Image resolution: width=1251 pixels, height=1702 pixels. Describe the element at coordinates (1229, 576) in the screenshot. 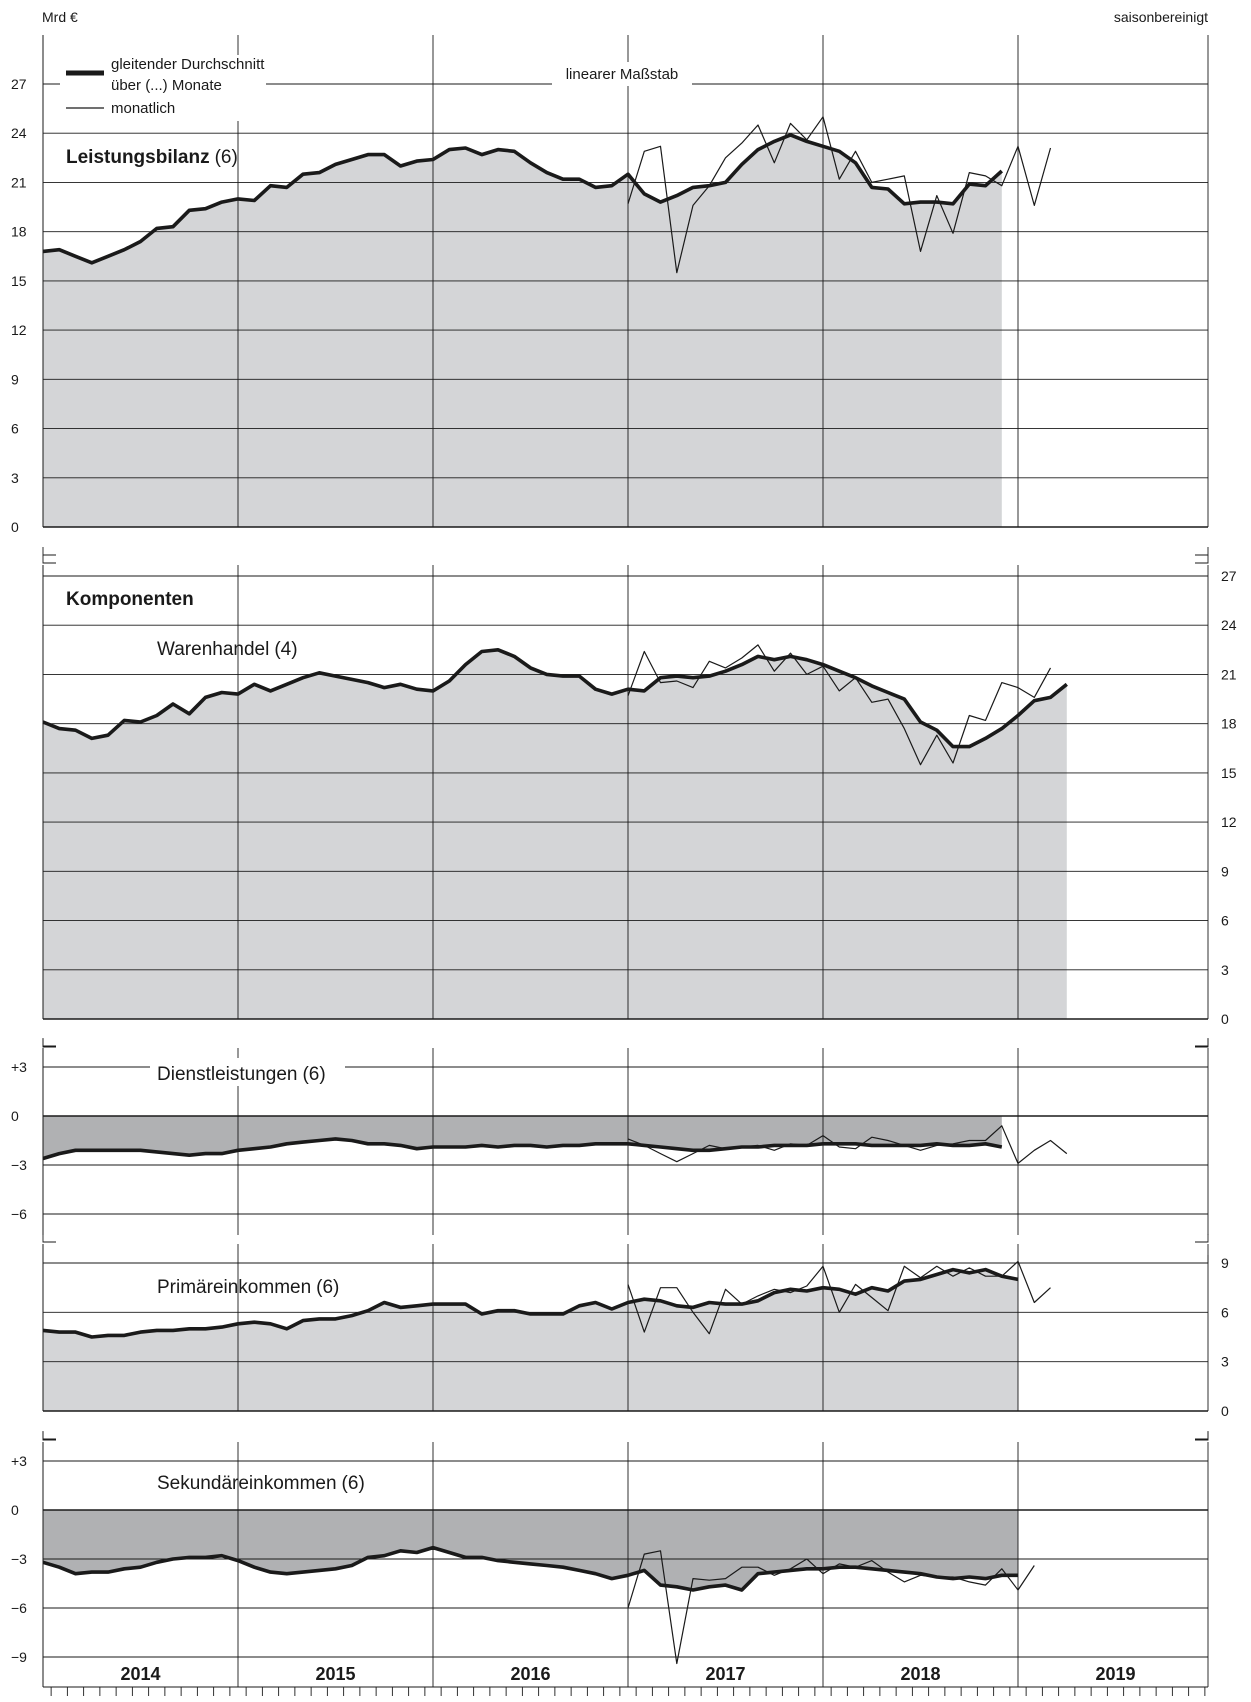

I see `y-tick-label-1-9: 27` at that location.